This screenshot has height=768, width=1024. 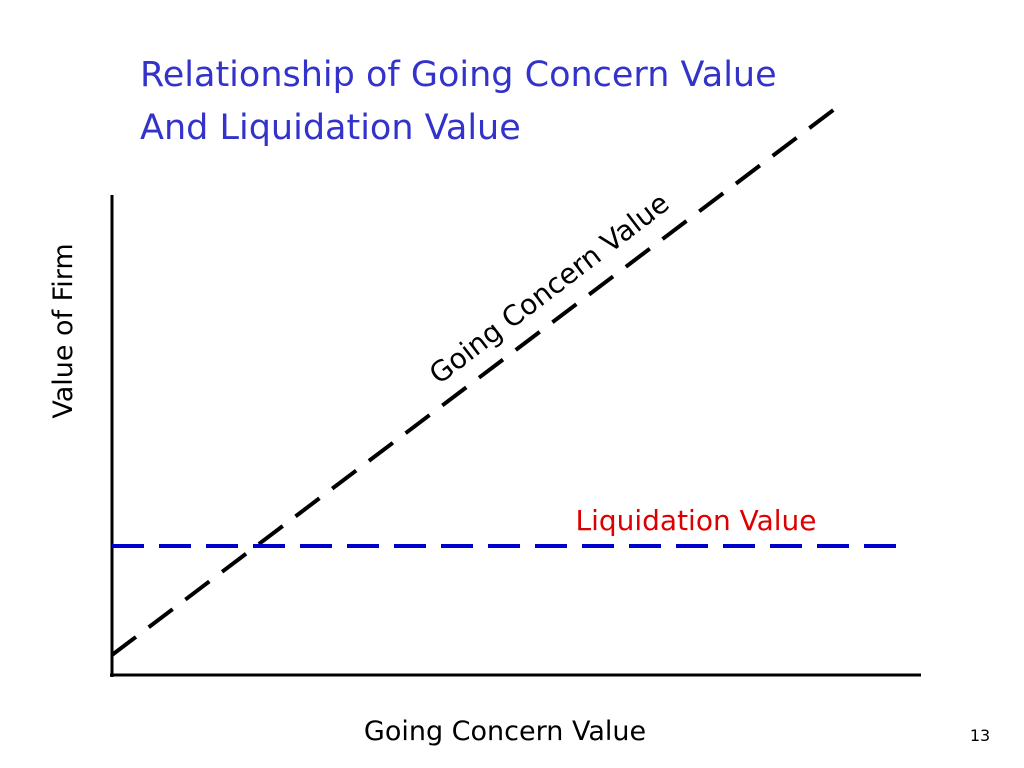 What do you see at coordinates (458, 75) in the screenshot?
I see `title-line: Relationship of Going Concern Value` at bounding box center [458, 75].